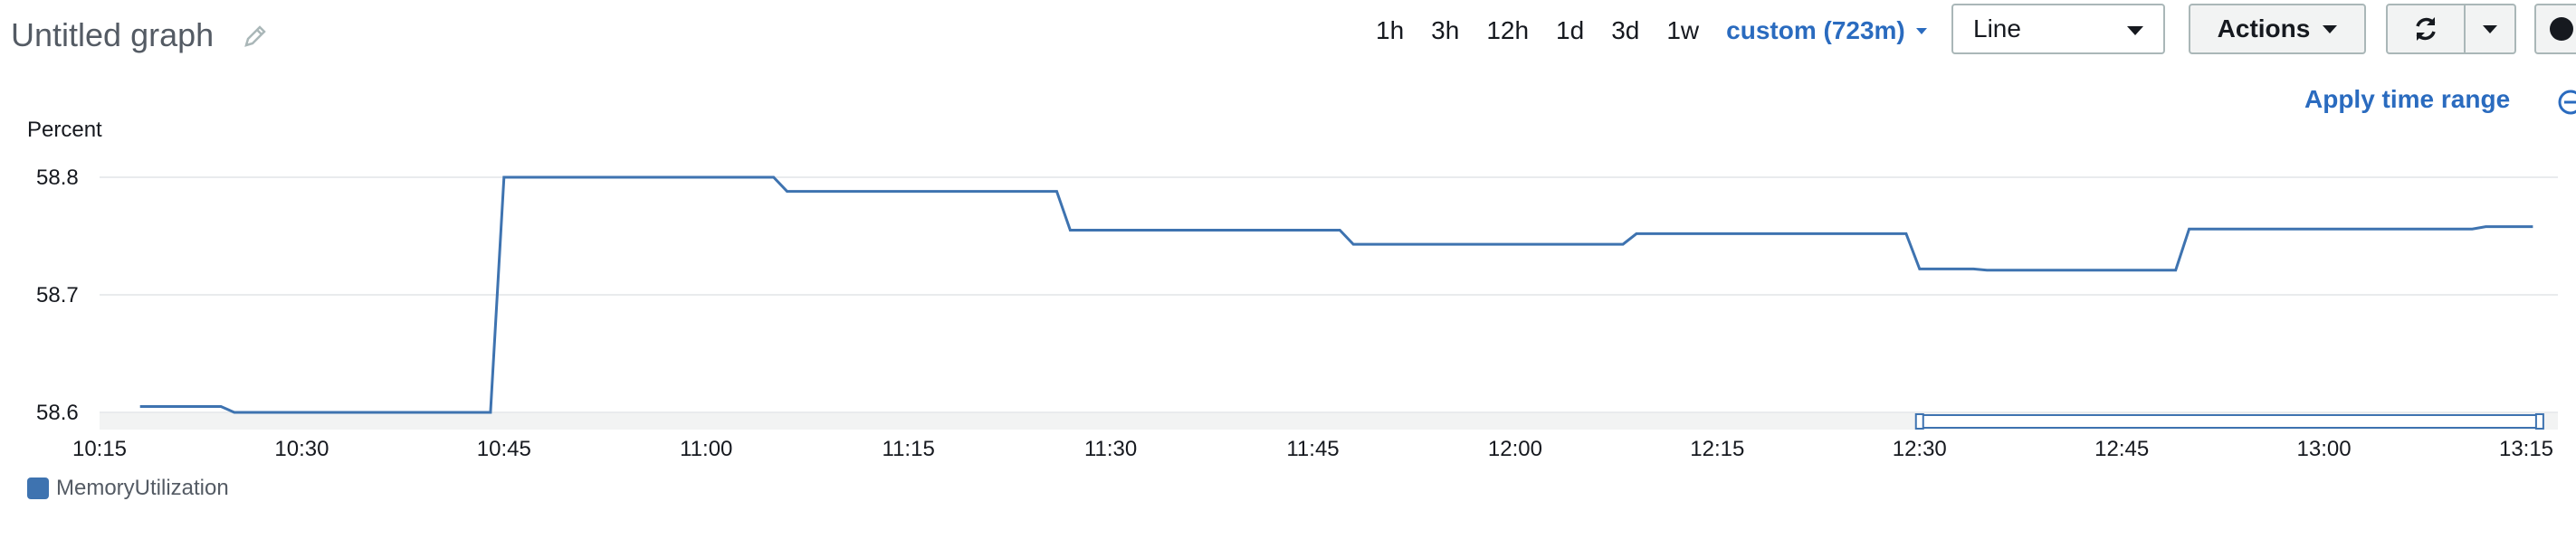 Image resolution: width=2576 pixels, height=539 pixels. What do you see at coordinates (256, 36) in the screenshot?
I see `pencil-icon` at bounding box center [256, 36].